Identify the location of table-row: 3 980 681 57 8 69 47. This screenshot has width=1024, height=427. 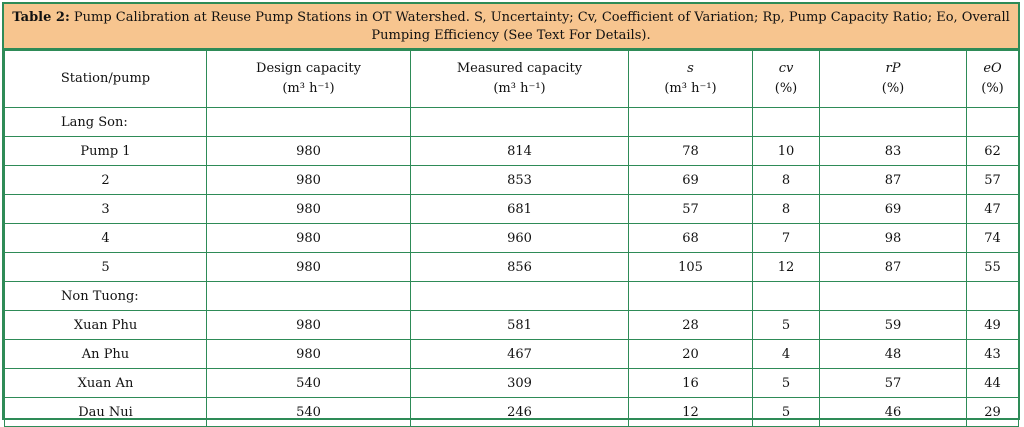
(511, 209).